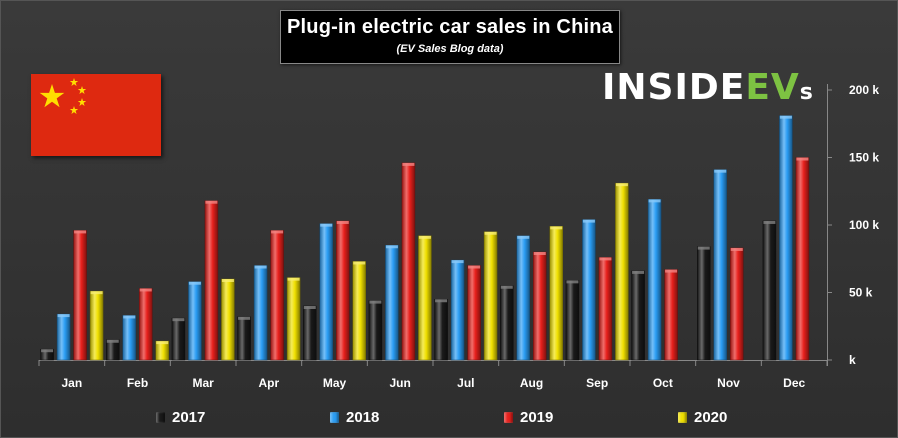 The width and height of the screenshot is (898, 438). What do you see at coordinates (728, 383) in the screenshot?
I see `x-tick-label: Nov` at bounding box center [728, 383].